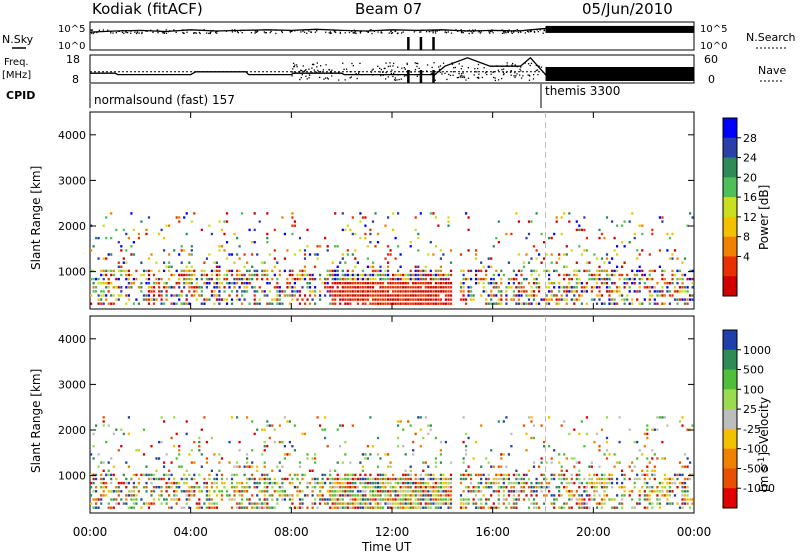  What do you see at coordinates (388, 9) in the screenshot?
I see `beam-title: Beam 07` at bounding box center [388, 9].